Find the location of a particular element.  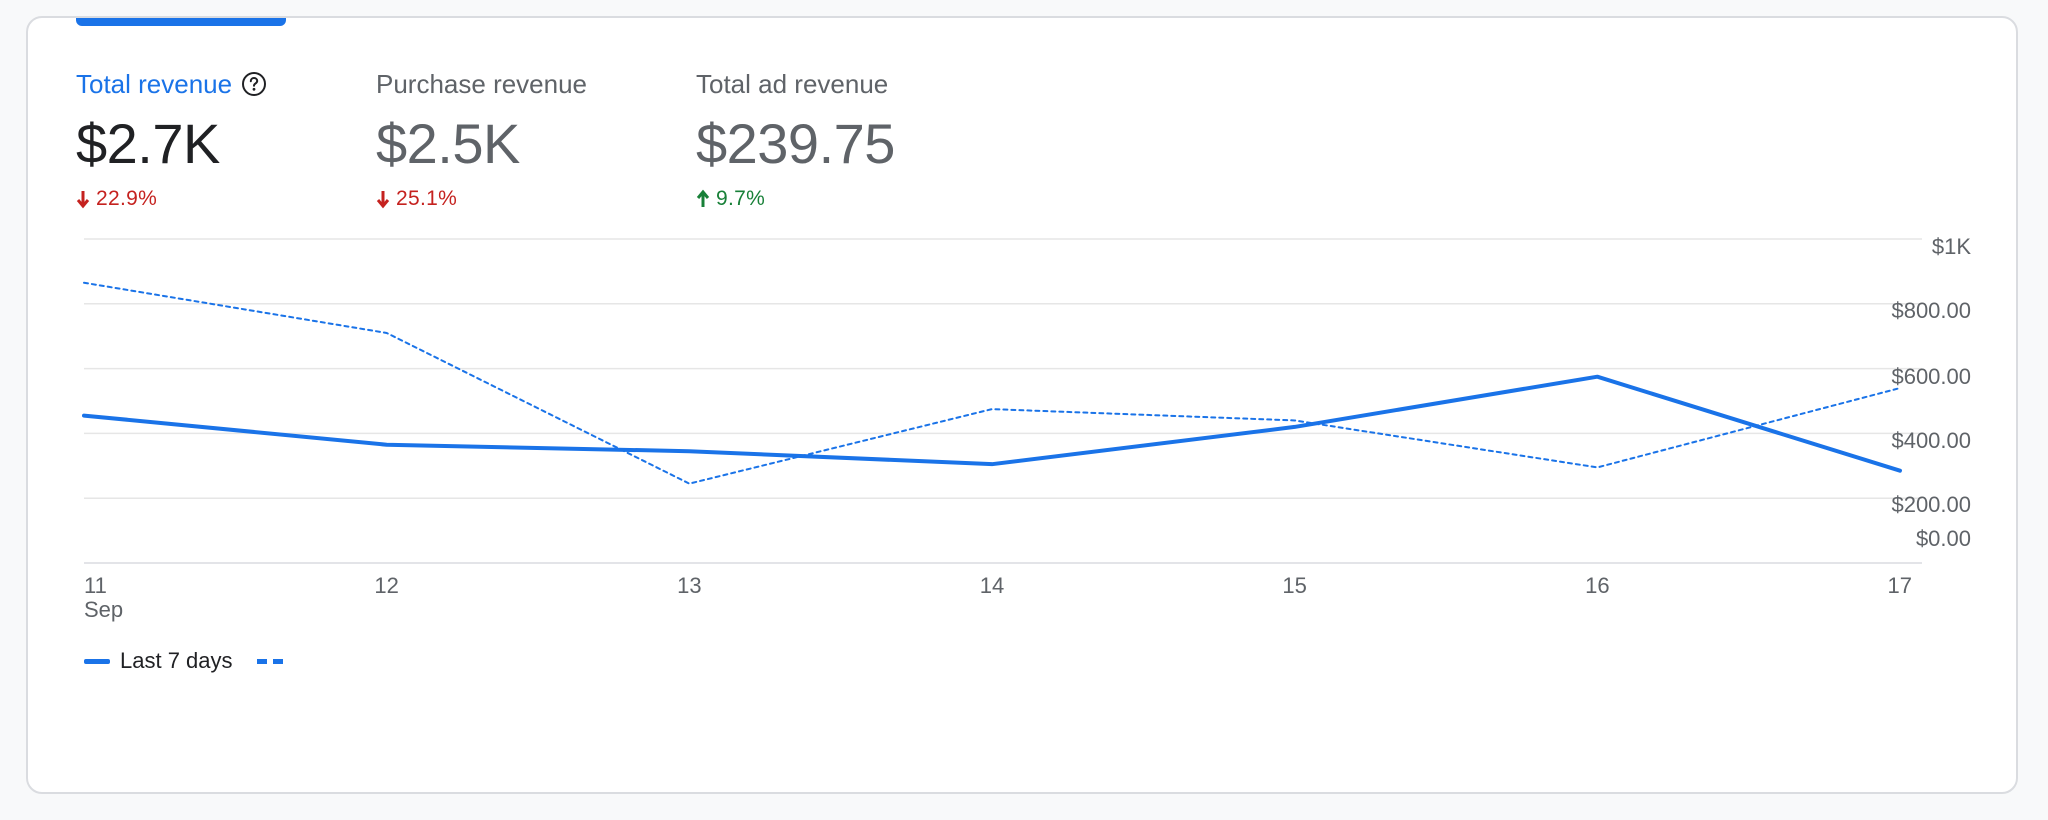

metric-change-value: 25.1% is located at coordinates (427, 198).